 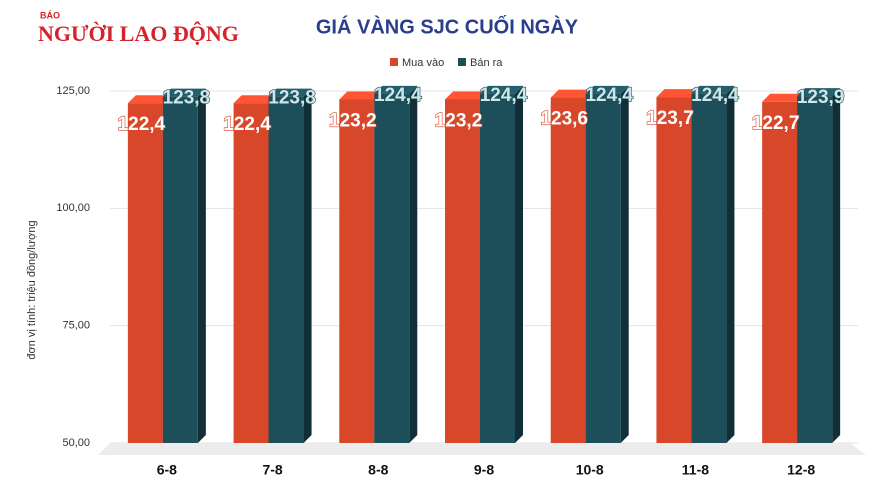 What do you see at coordinates (167, 470) in the screenshot?
I see `x-tick-label: 6-8` at bounding box center [167, 470].